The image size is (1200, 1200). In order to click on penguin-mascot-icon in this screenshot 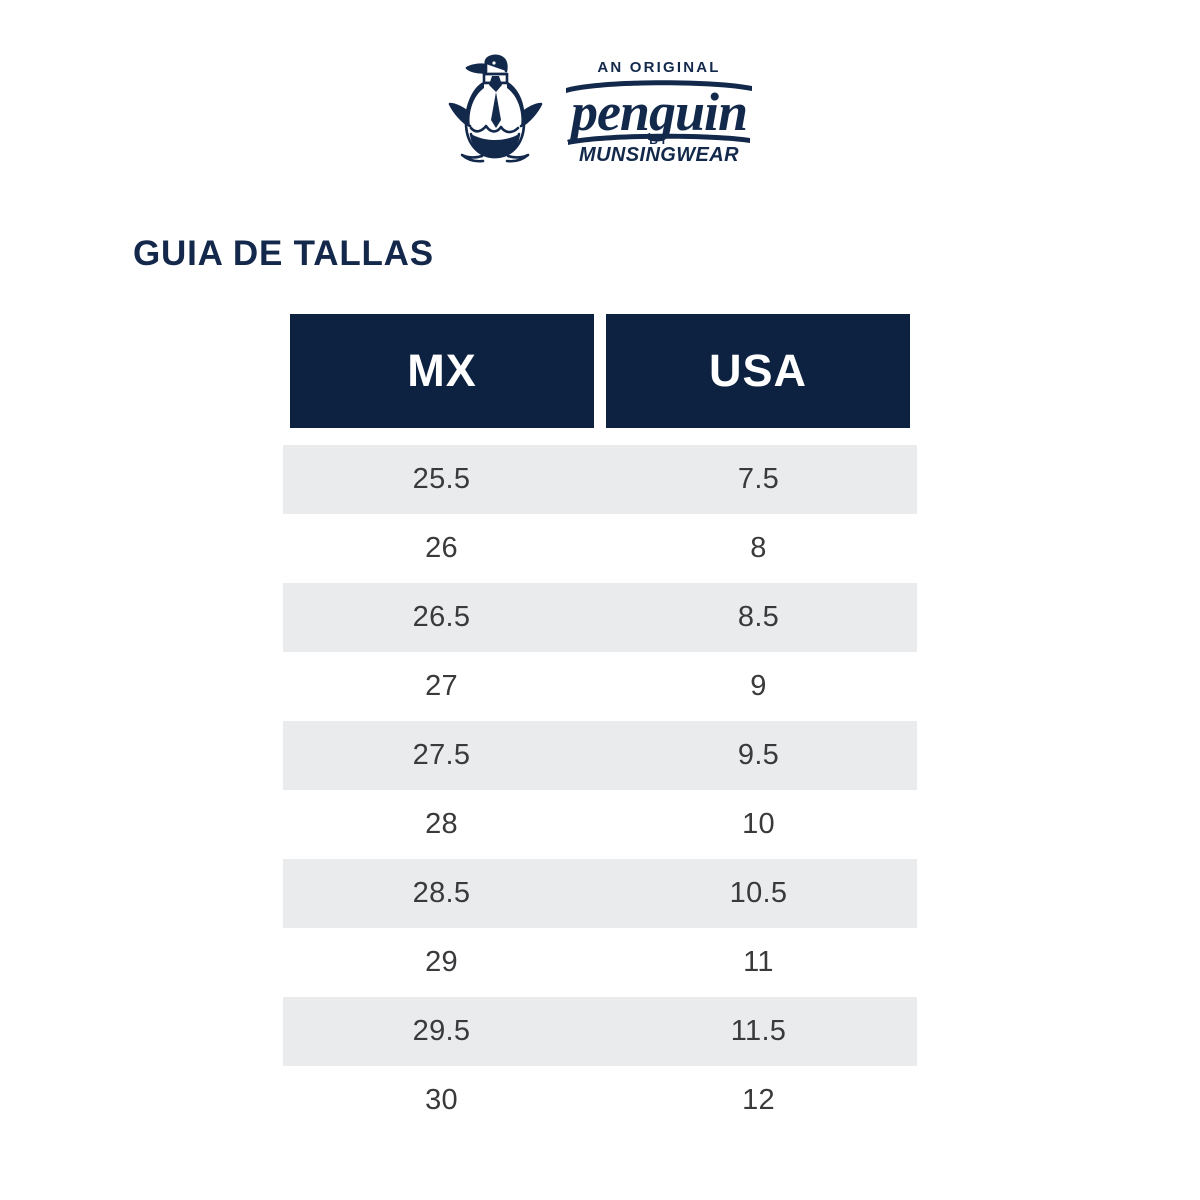, I will do `click(496, 110)`.